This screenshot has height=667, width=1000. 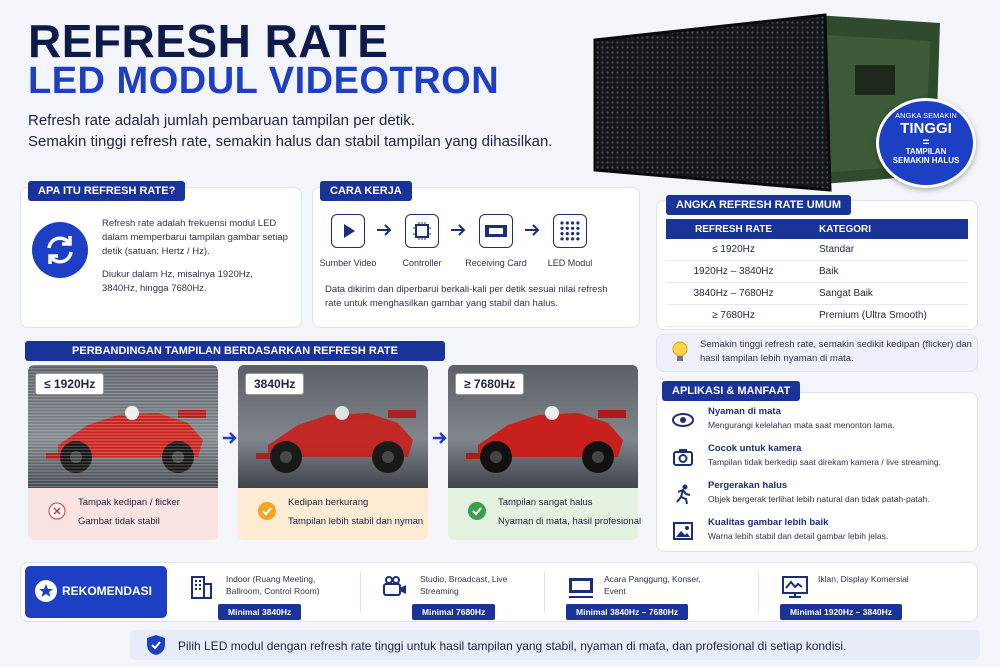 I want to click on step-label: LED Modul, so click(x=570, y=263).